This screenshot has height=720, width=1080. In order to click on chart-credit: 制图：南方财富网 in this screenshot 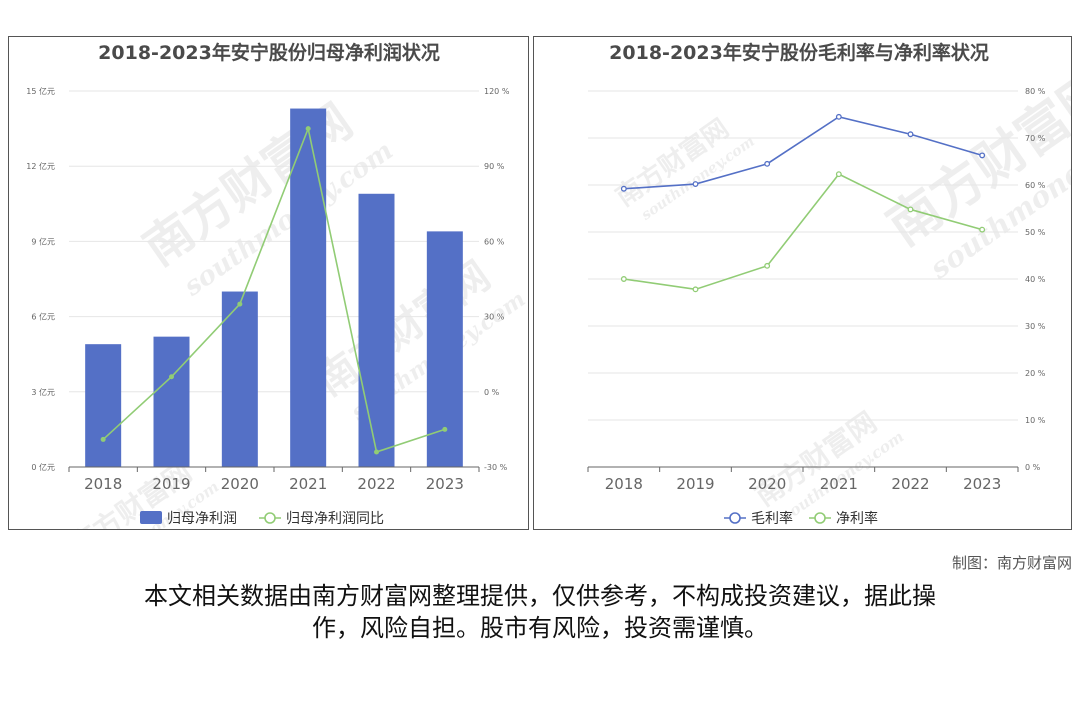, I will do `click(1011, 563)`.